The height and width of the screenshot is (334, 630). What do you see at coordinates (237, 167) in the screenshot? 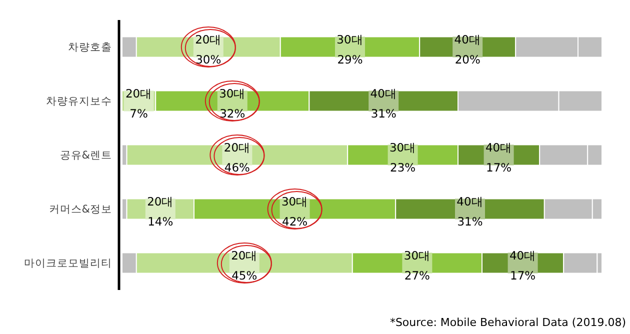
I see `data-label: 46%` at bounding box center [237, 167].